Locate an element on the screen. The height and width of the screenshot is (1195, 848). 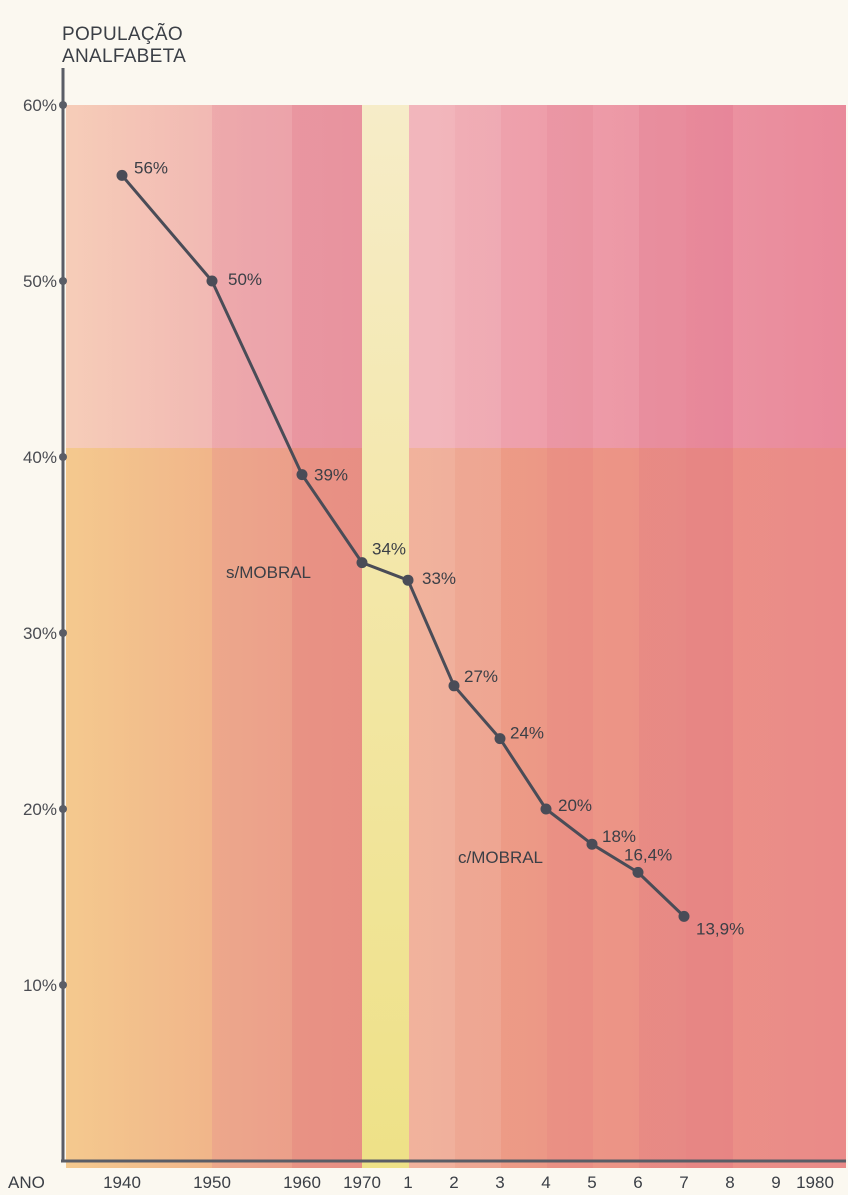
x-tick-label-6: 3 is located at coordinates (499, 1182).